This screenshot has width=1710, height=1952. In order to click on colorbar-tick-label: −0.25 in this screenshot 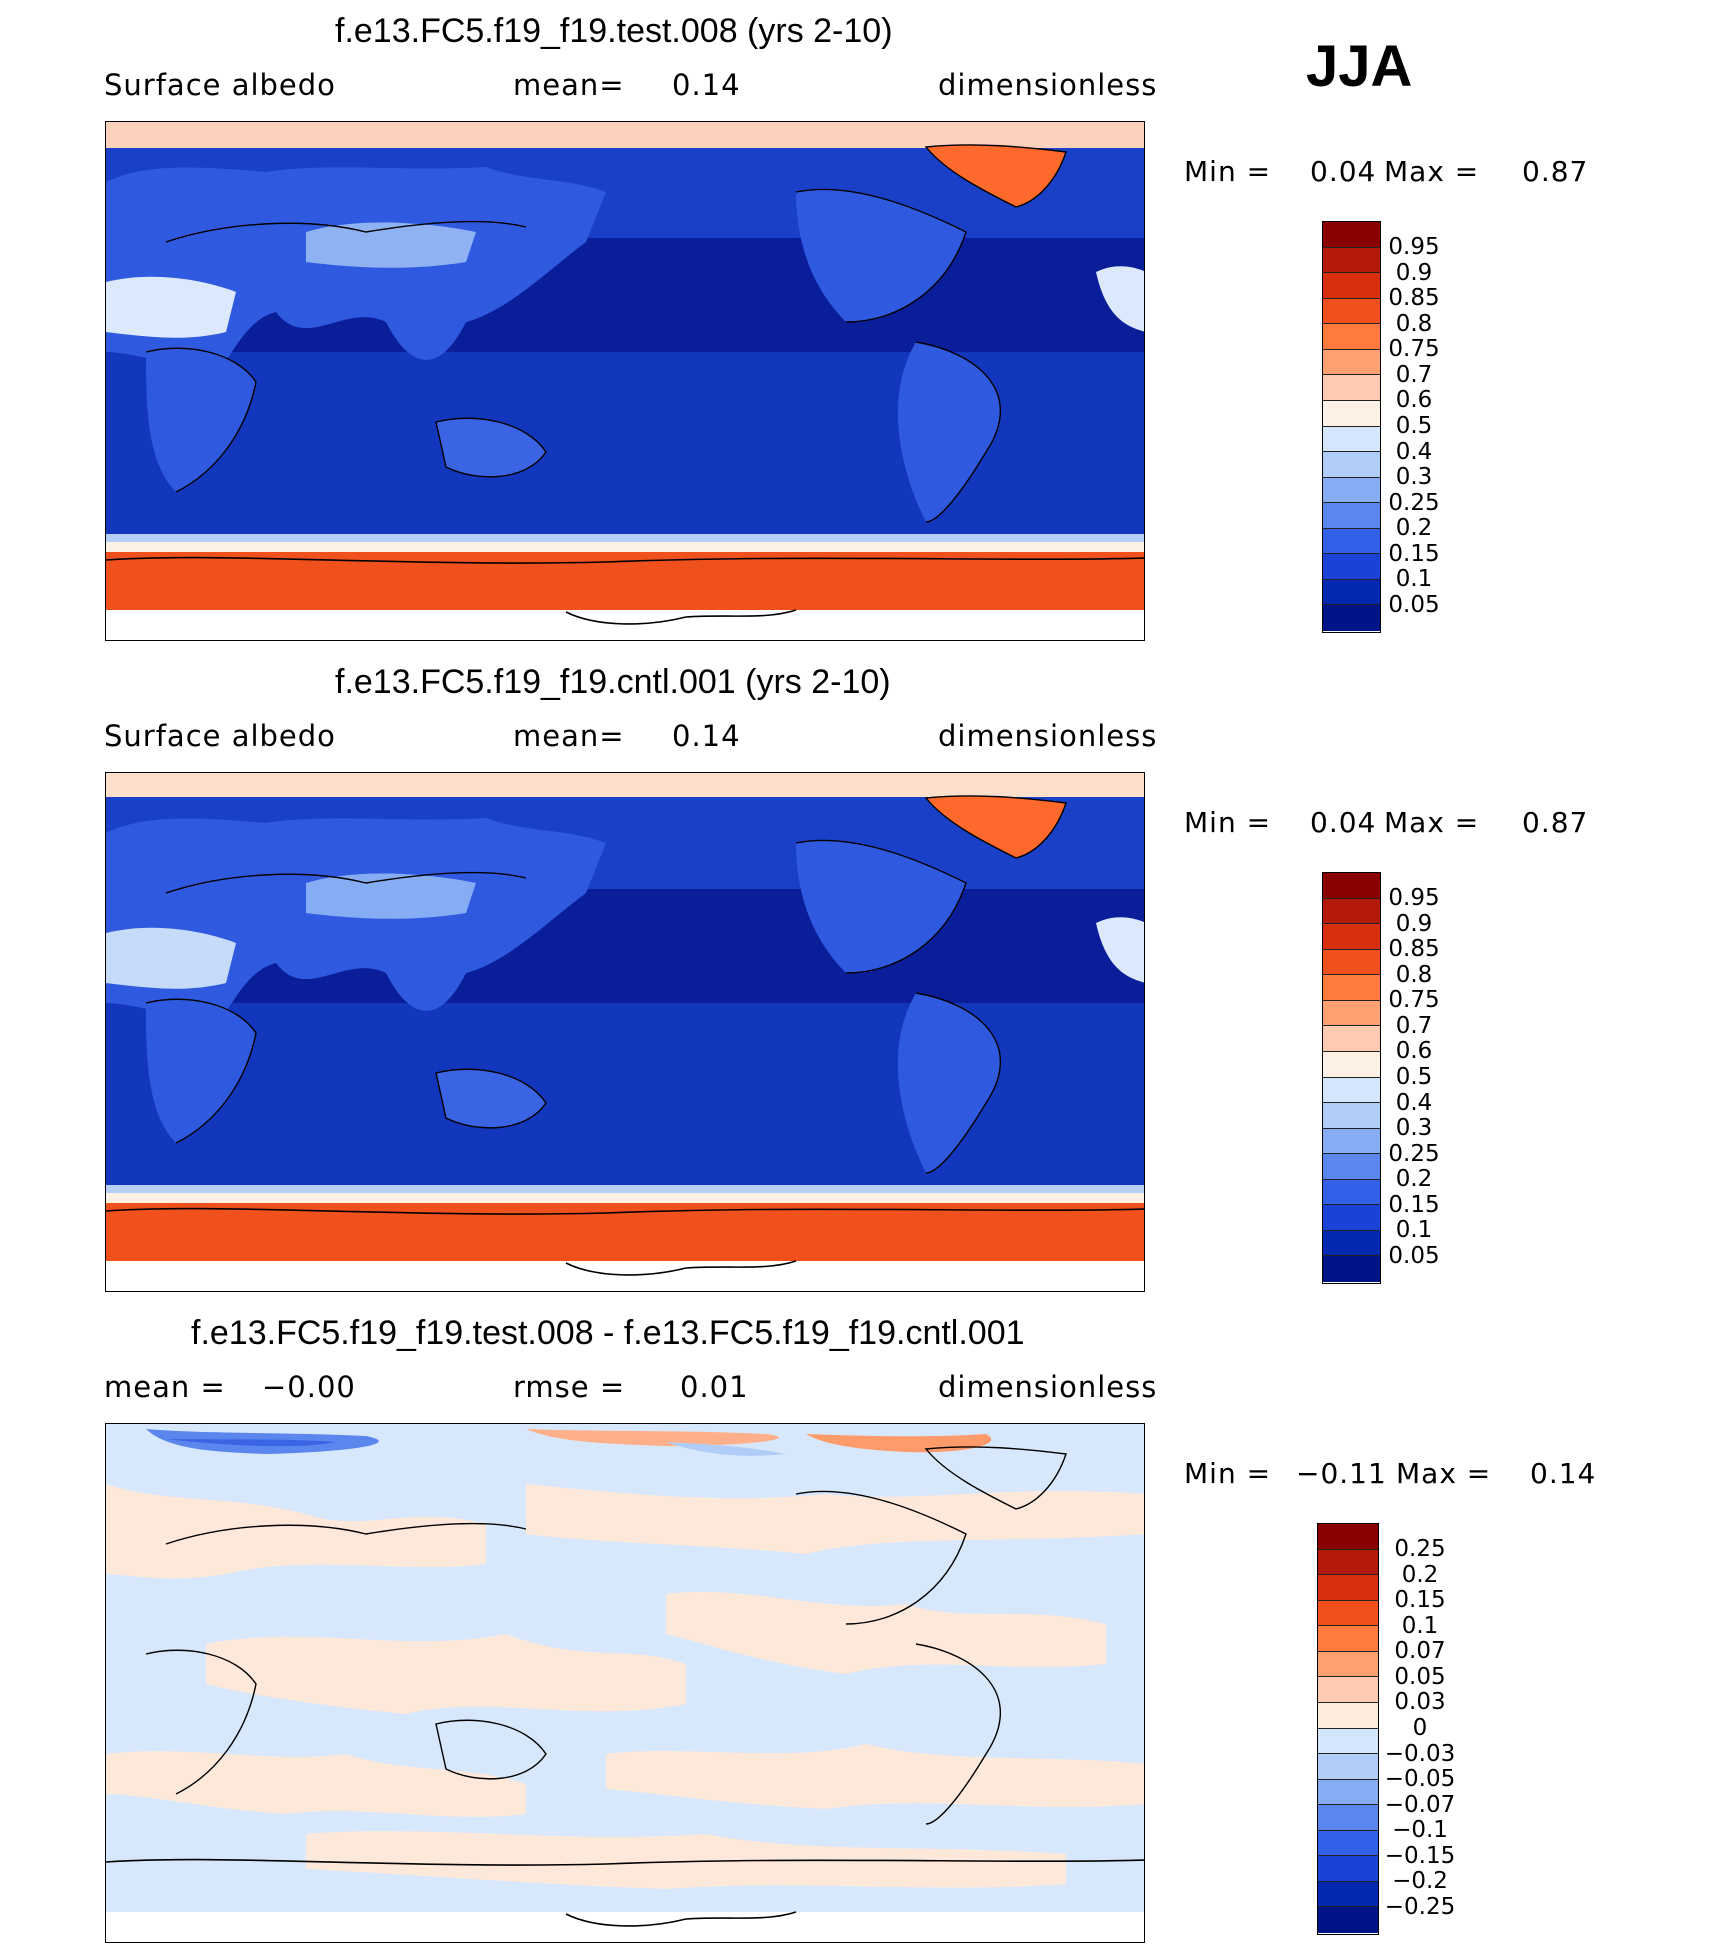, I will do `click(1420, 1906)`.